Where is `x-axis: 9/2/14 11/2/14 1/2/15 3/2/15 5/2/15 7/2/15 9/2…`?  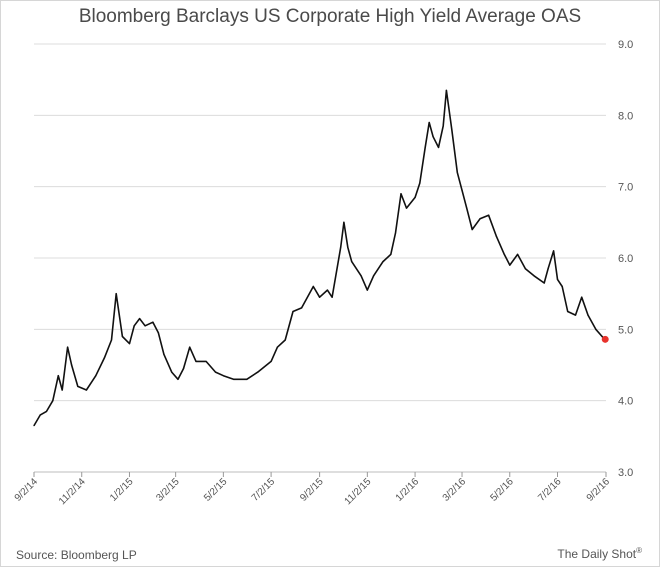 x-axis: 9/2/14 11/2/14 1/2/15 3/2/15 5/2/15 7/2/15 9/2… is located at coordinates (313, 489).